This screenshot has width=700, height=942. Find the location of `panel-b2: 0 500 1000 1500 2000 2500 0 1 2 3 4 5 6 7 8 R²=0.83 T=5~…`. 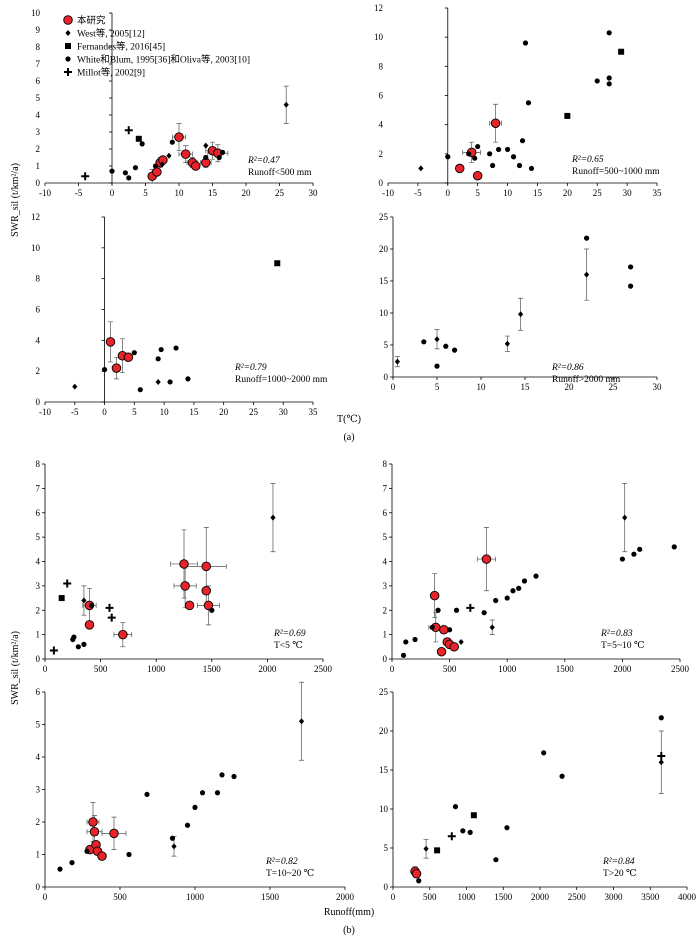

panel-b2: 0 500 1000 1500 2000 2500 0 1 2 3 4 5 6 7 8 R²=0.83 T=5~… is located at coordinates (536, 566).